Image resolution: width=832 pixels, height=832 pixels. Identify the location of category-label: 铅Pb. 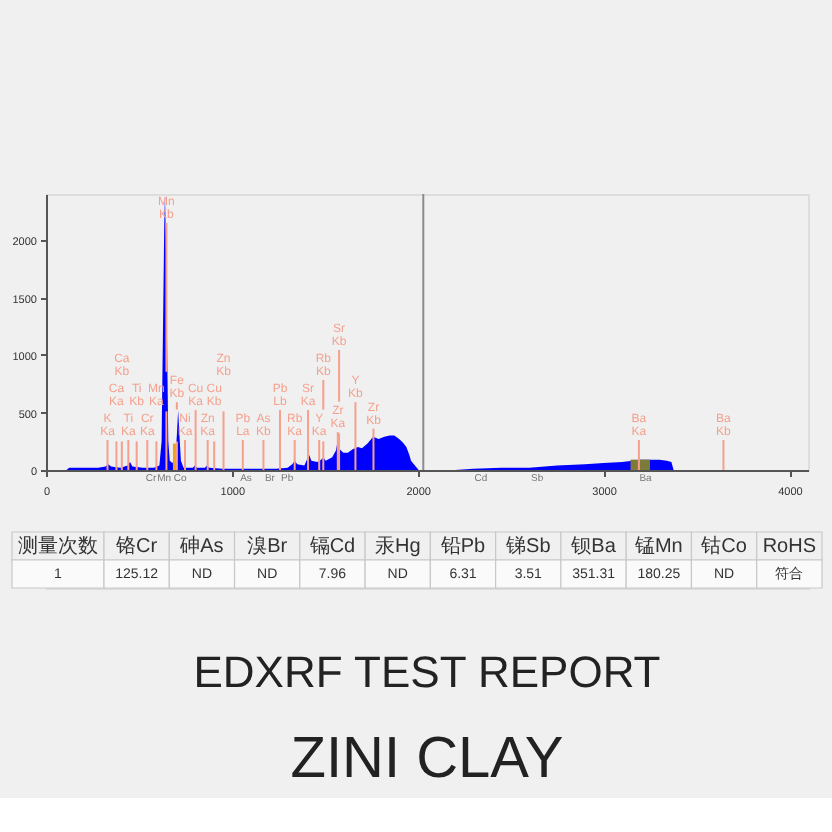
(462, 547).